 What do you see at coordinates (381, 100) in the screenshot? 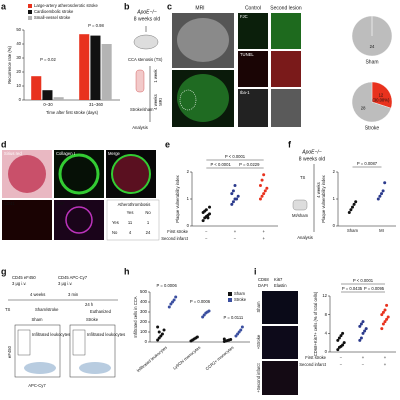
I see `annotation: (30.00%)` at bounding box center [381, 100].